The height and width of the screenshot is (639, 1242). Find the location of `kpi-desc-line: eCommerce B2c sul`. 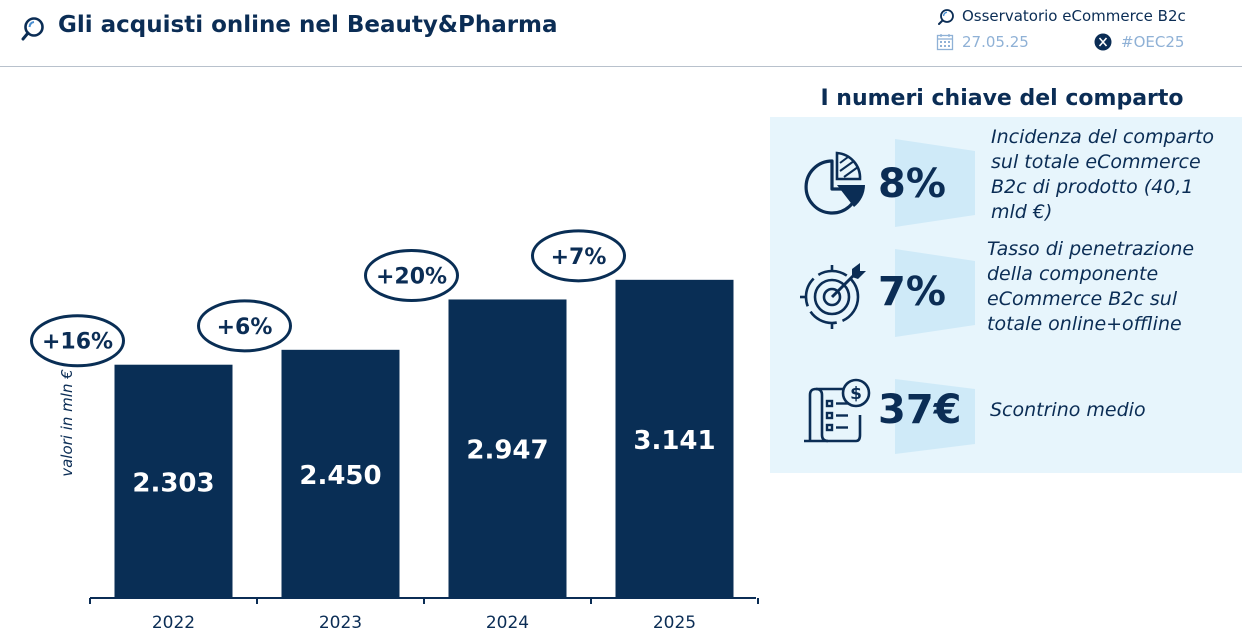

kpi-desc-line: eCommerce B2c sul is located at coordinates (1082, 299).